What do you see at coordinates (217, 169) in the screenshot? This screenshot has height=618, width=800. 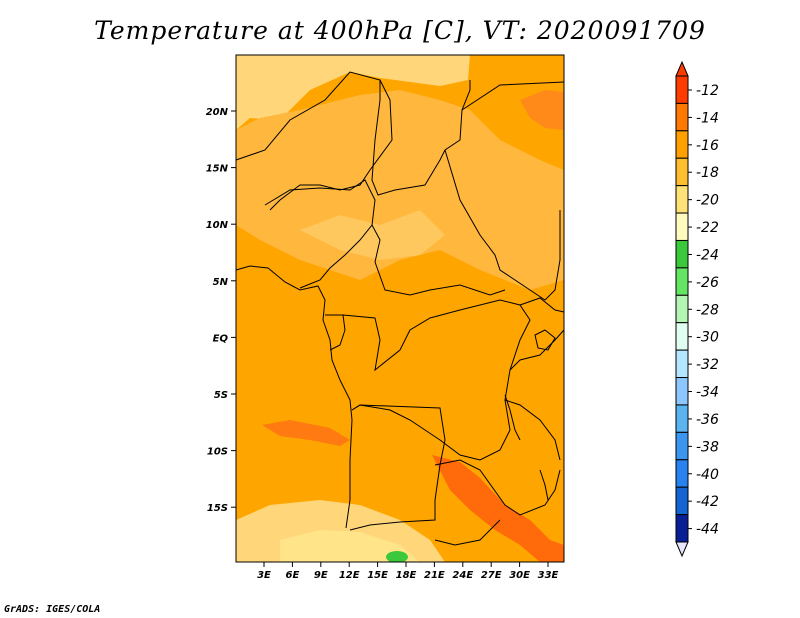 I see `lat-tick-label: 15N` at bounding box center [217, 169].